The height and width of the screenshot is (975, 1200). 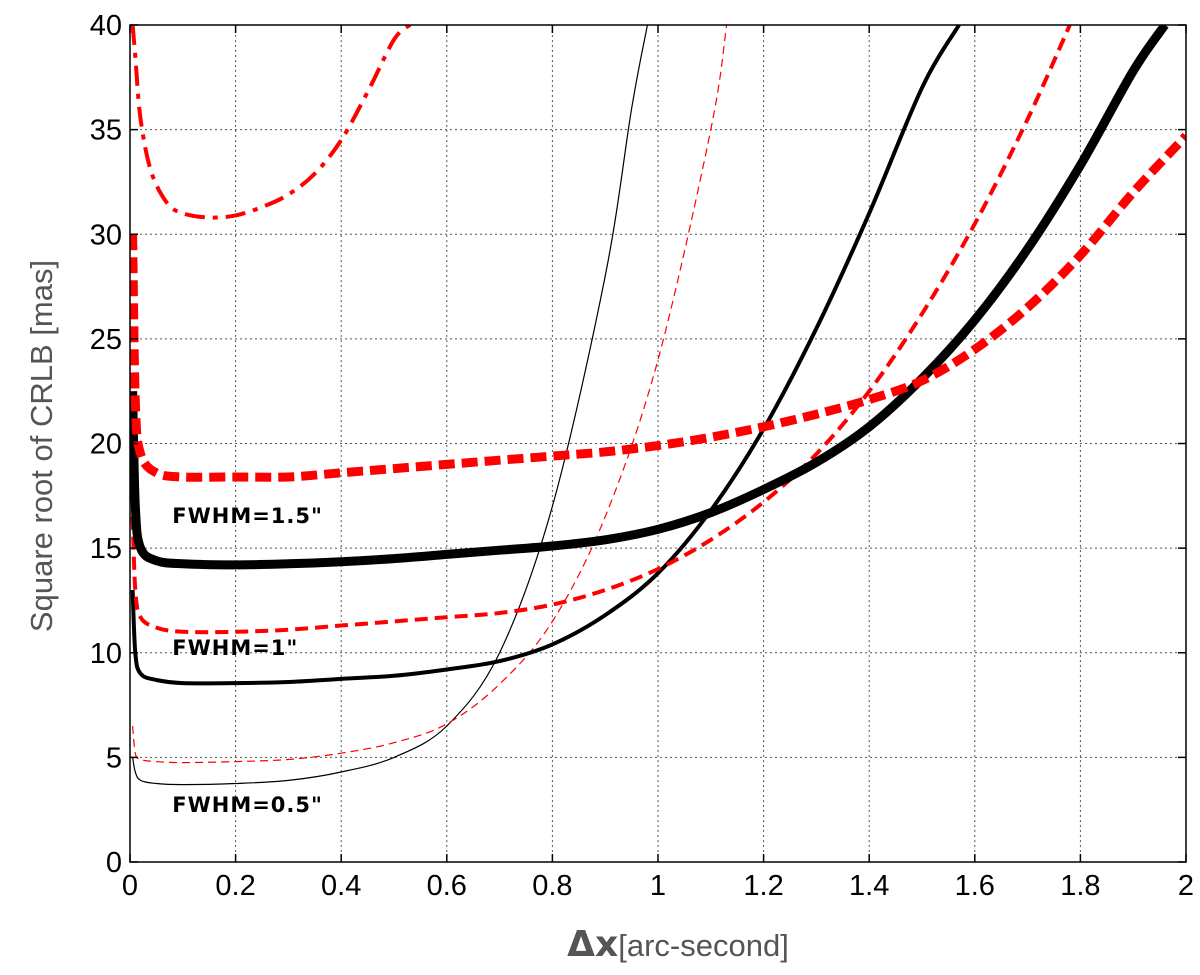 What do you see at coordinates (975, 886) in the screenshot?
I see `x-tick-label: 1.6` at bounding box center [975, 886].